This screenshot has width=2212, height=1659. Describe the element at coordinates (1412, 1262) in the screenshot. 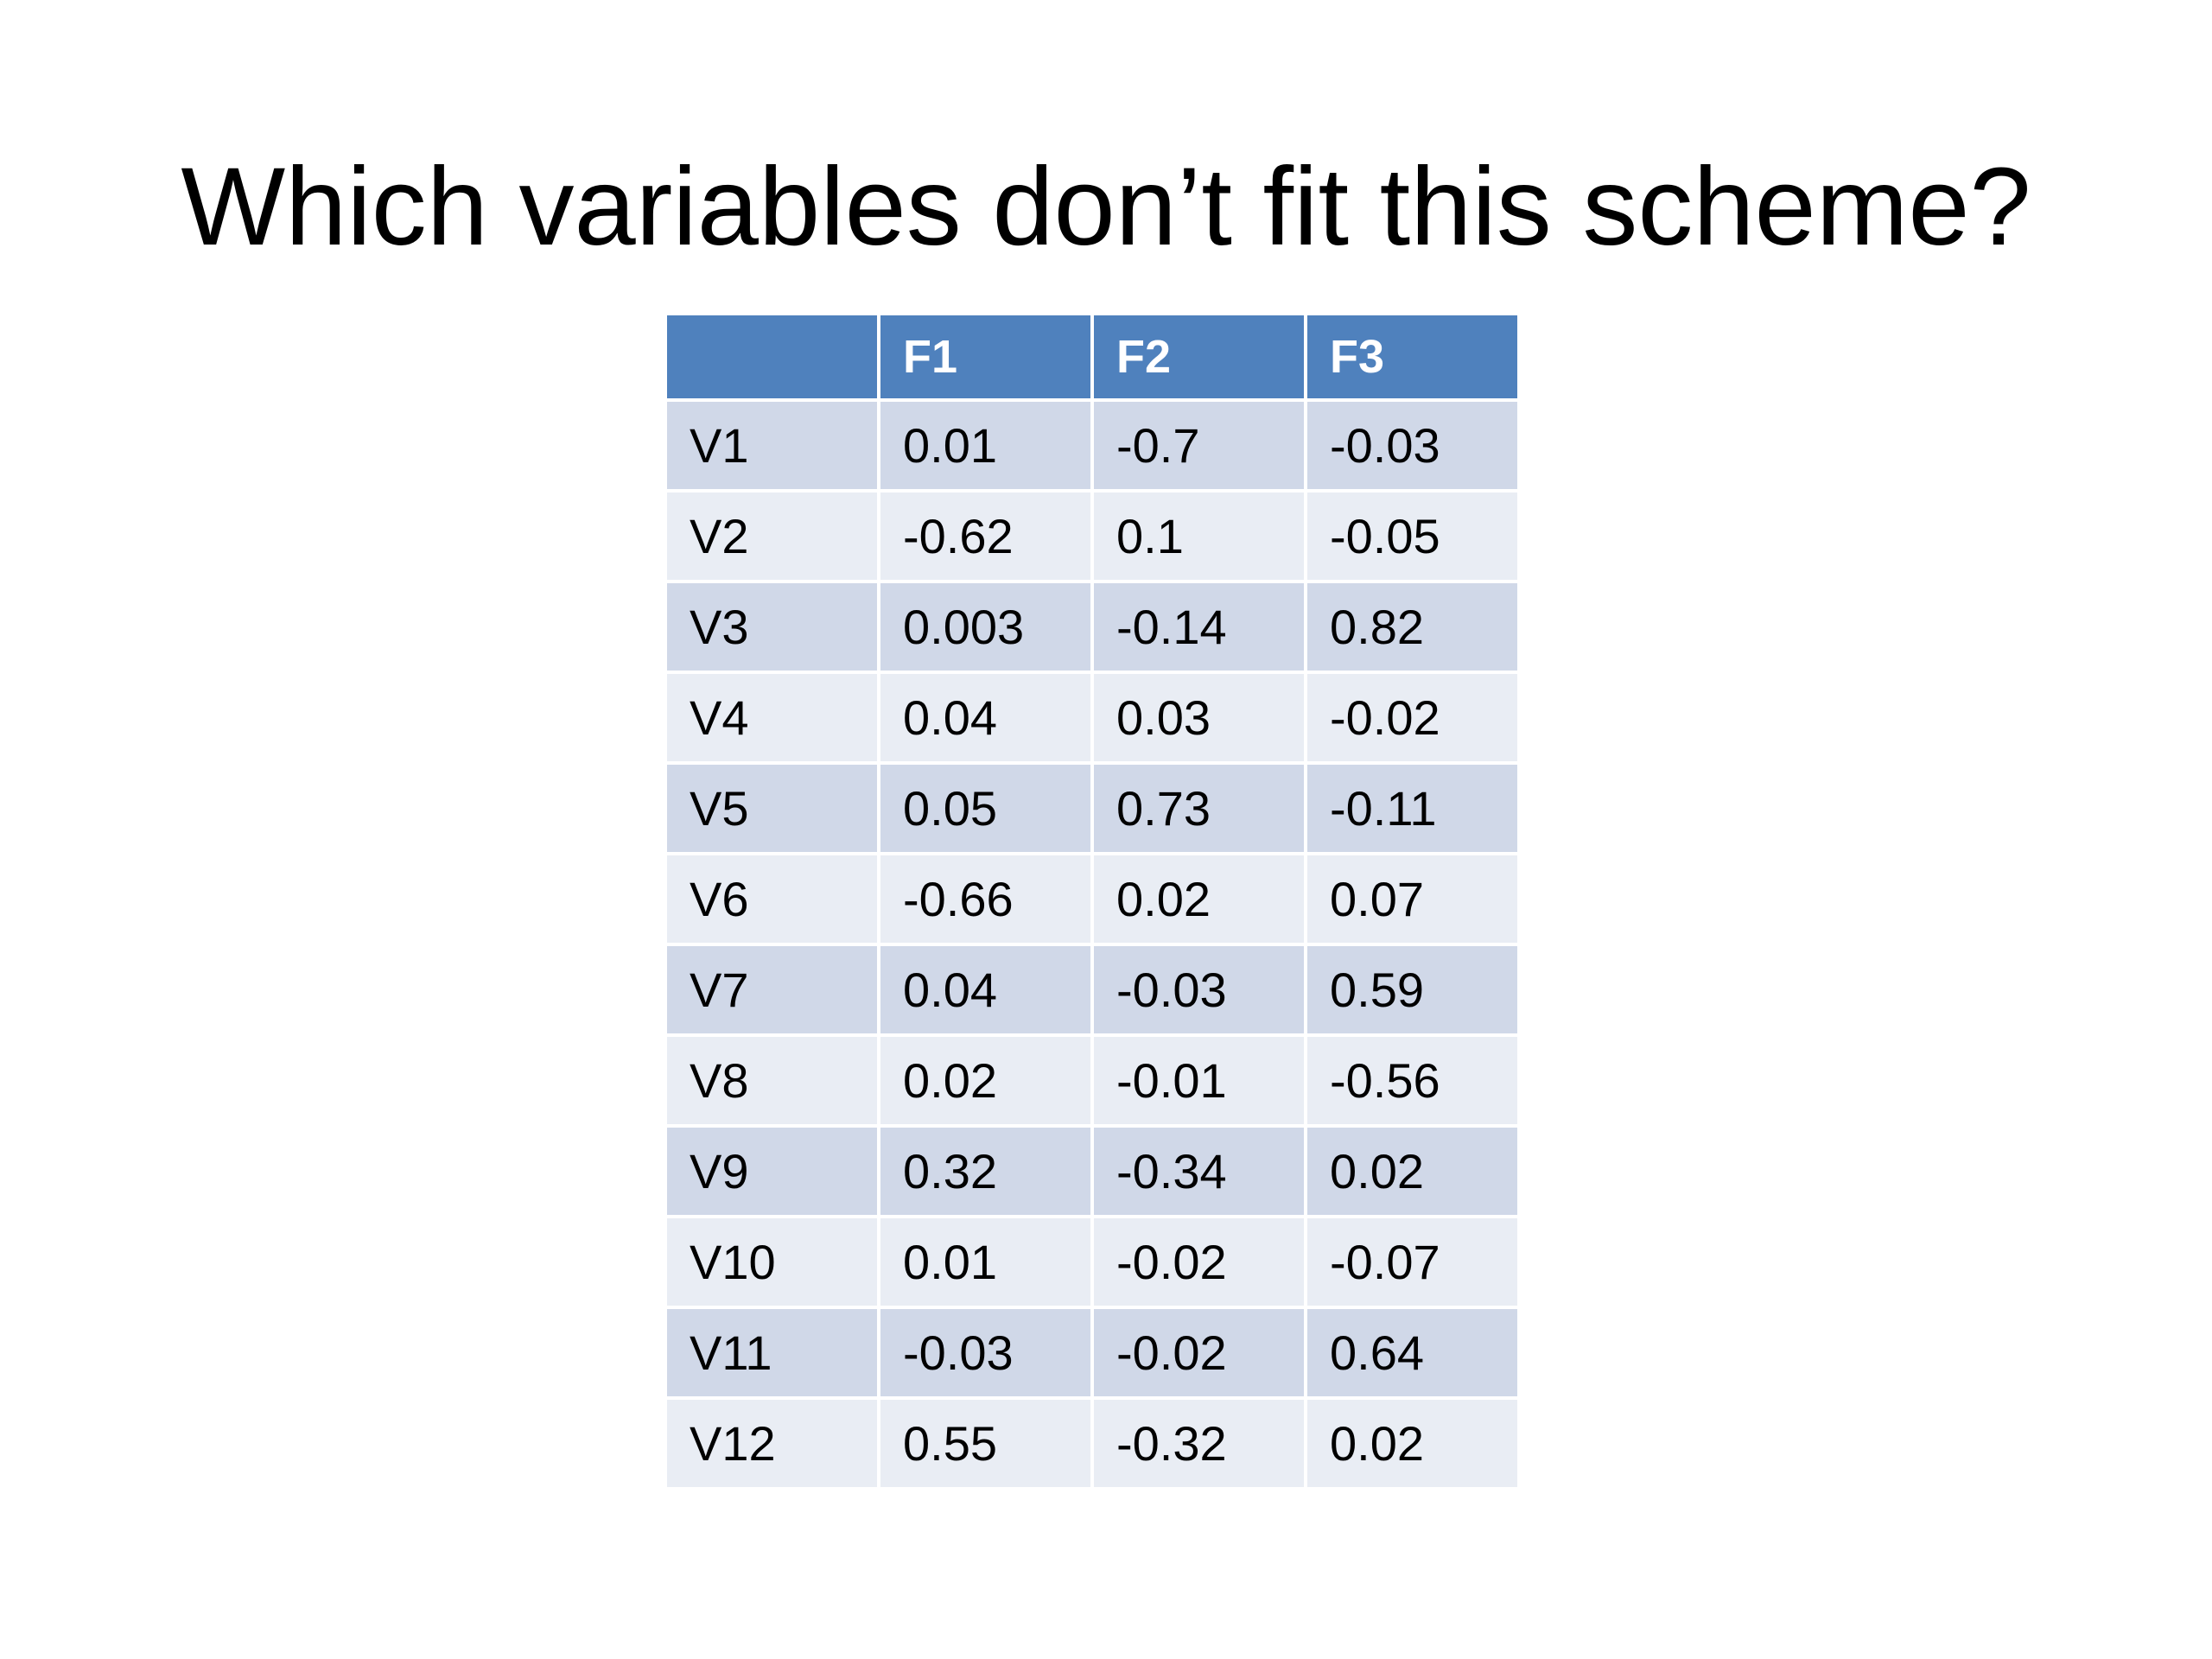

I see `cell-f3: -0.07` at that location.